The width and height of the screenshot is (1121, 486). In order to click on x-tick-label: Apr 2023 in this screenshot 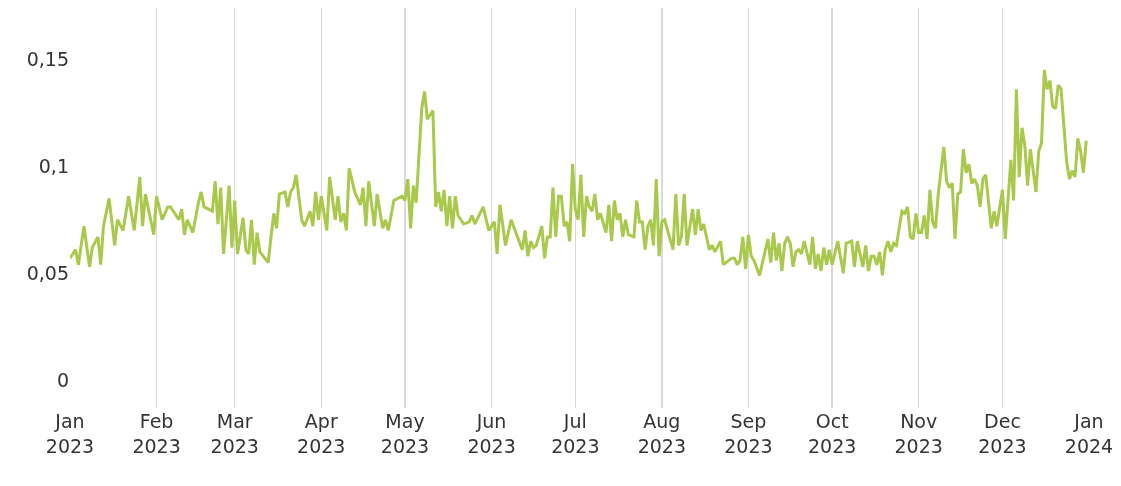, I will do `click(321, 433)`.